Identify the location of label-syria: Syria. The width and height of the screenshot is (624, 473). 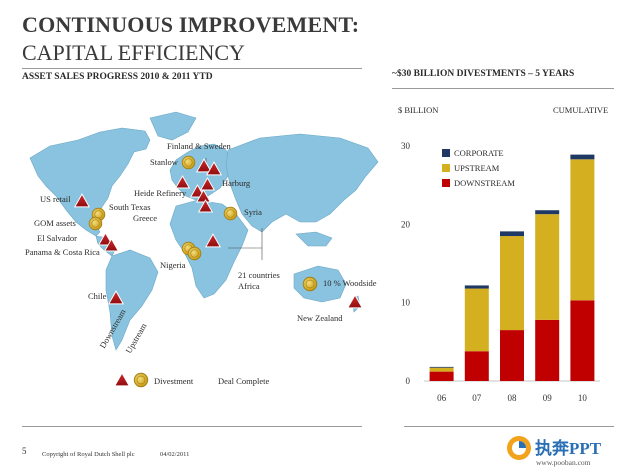
(253, 212).